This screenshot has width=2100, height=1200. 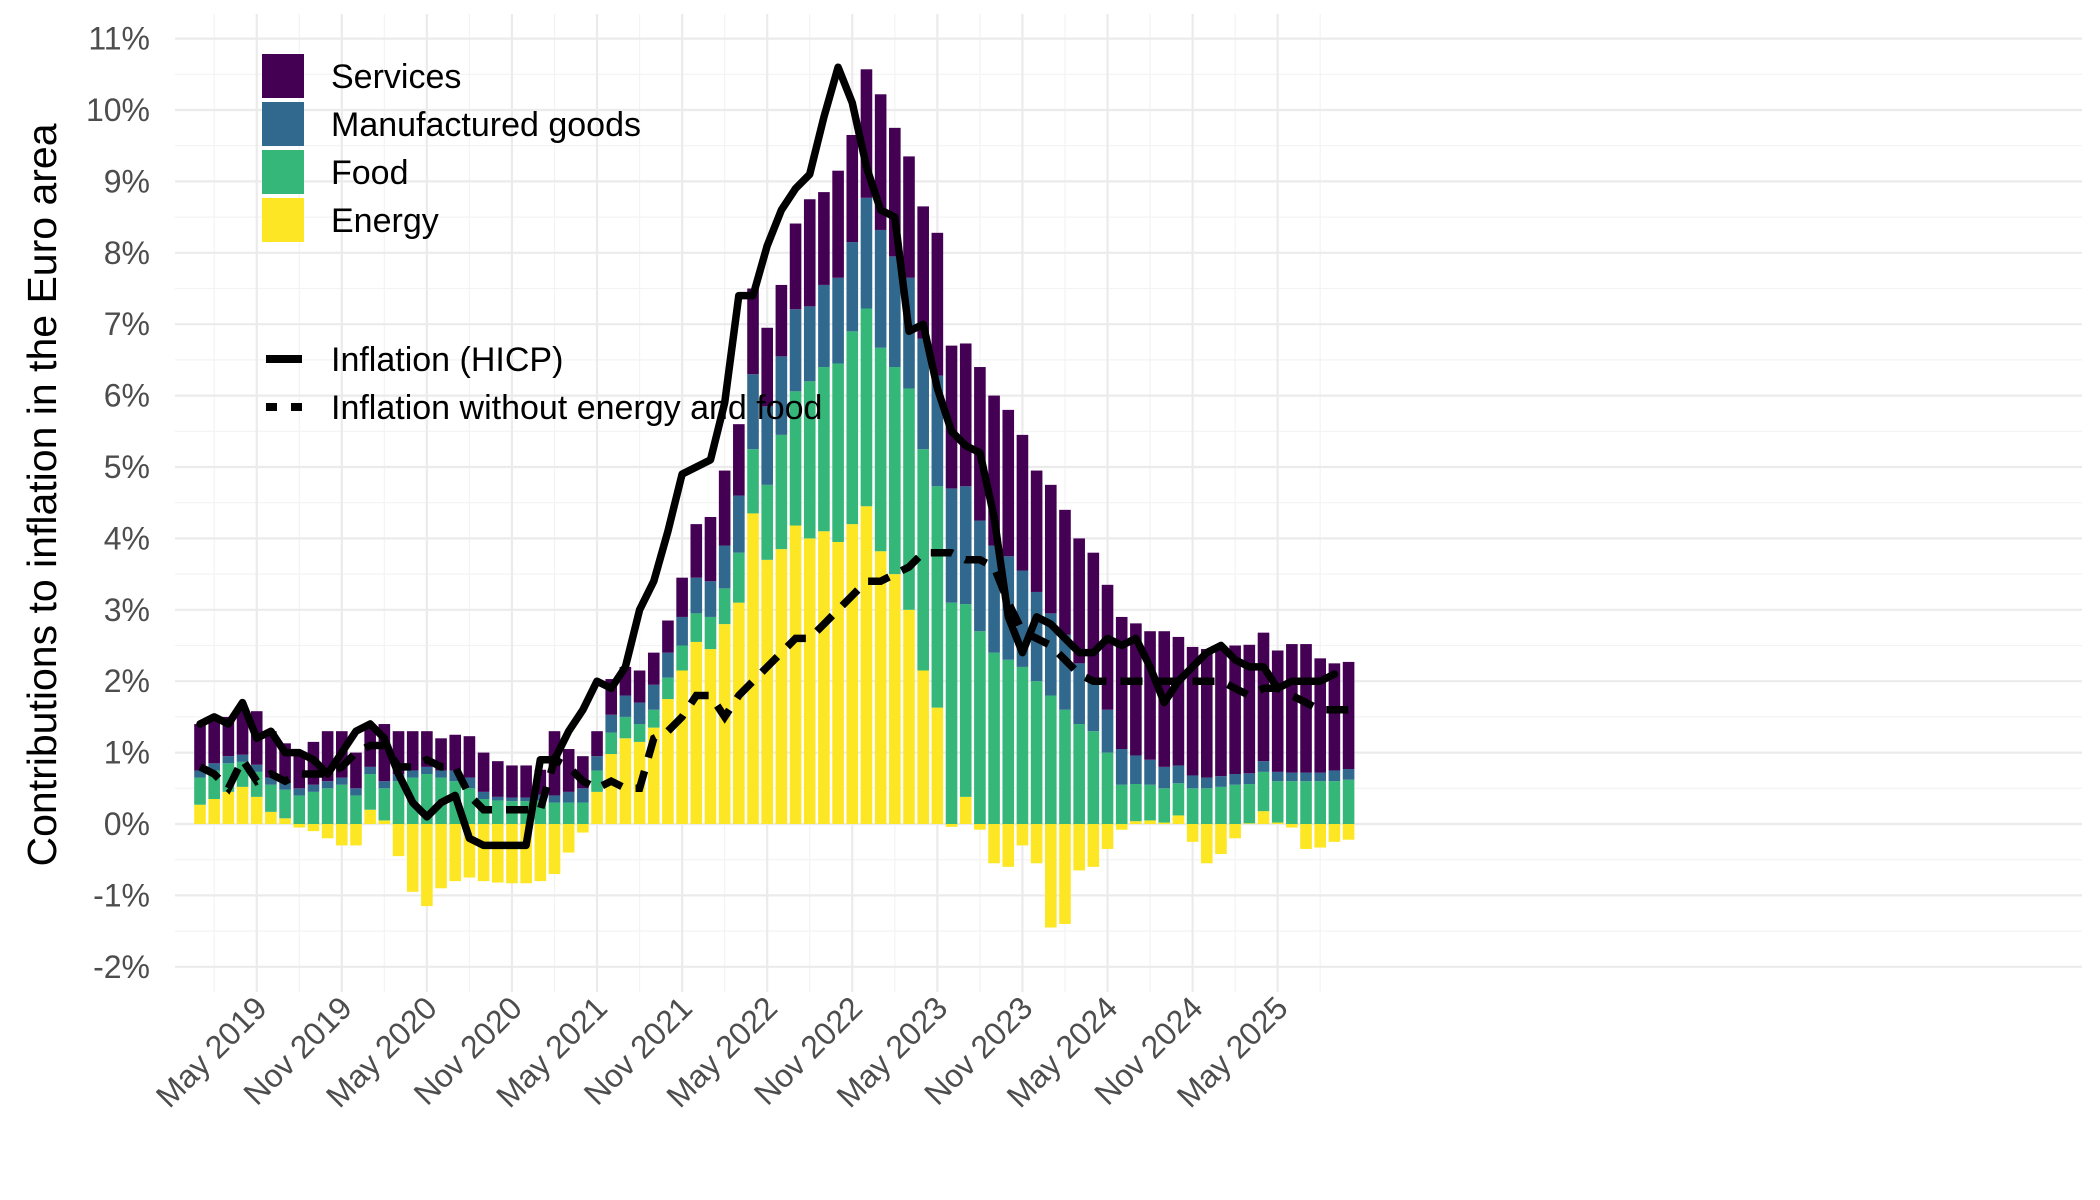 I want to click on y-axis-tick-labels: -2% -1% 0% 1% 2% 3% 4% 5% 6% 7% 8% 9% 10% 11%, so click(x=118, y=503).